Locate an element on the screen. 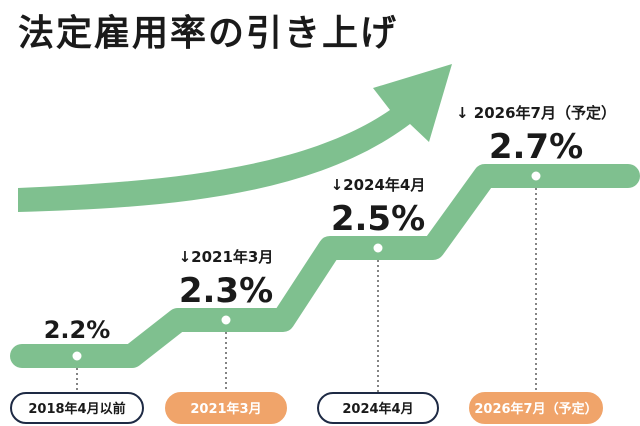 This screenshot has height=426, width=640. category-label: 2018年4月以前 is located at coordinates (76, 409).